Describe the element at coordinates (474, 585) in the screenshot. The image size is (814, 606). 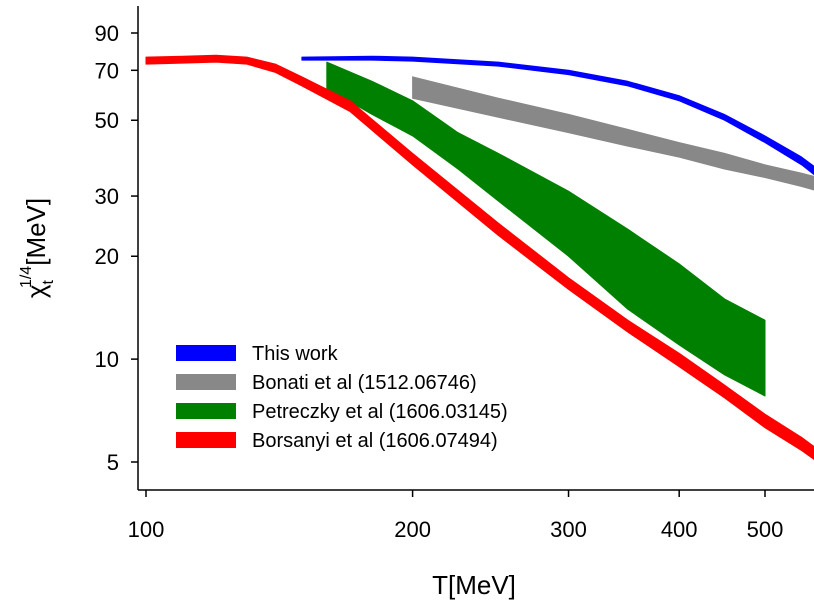
I see `x-axis-title: T[MeV]` at that location.